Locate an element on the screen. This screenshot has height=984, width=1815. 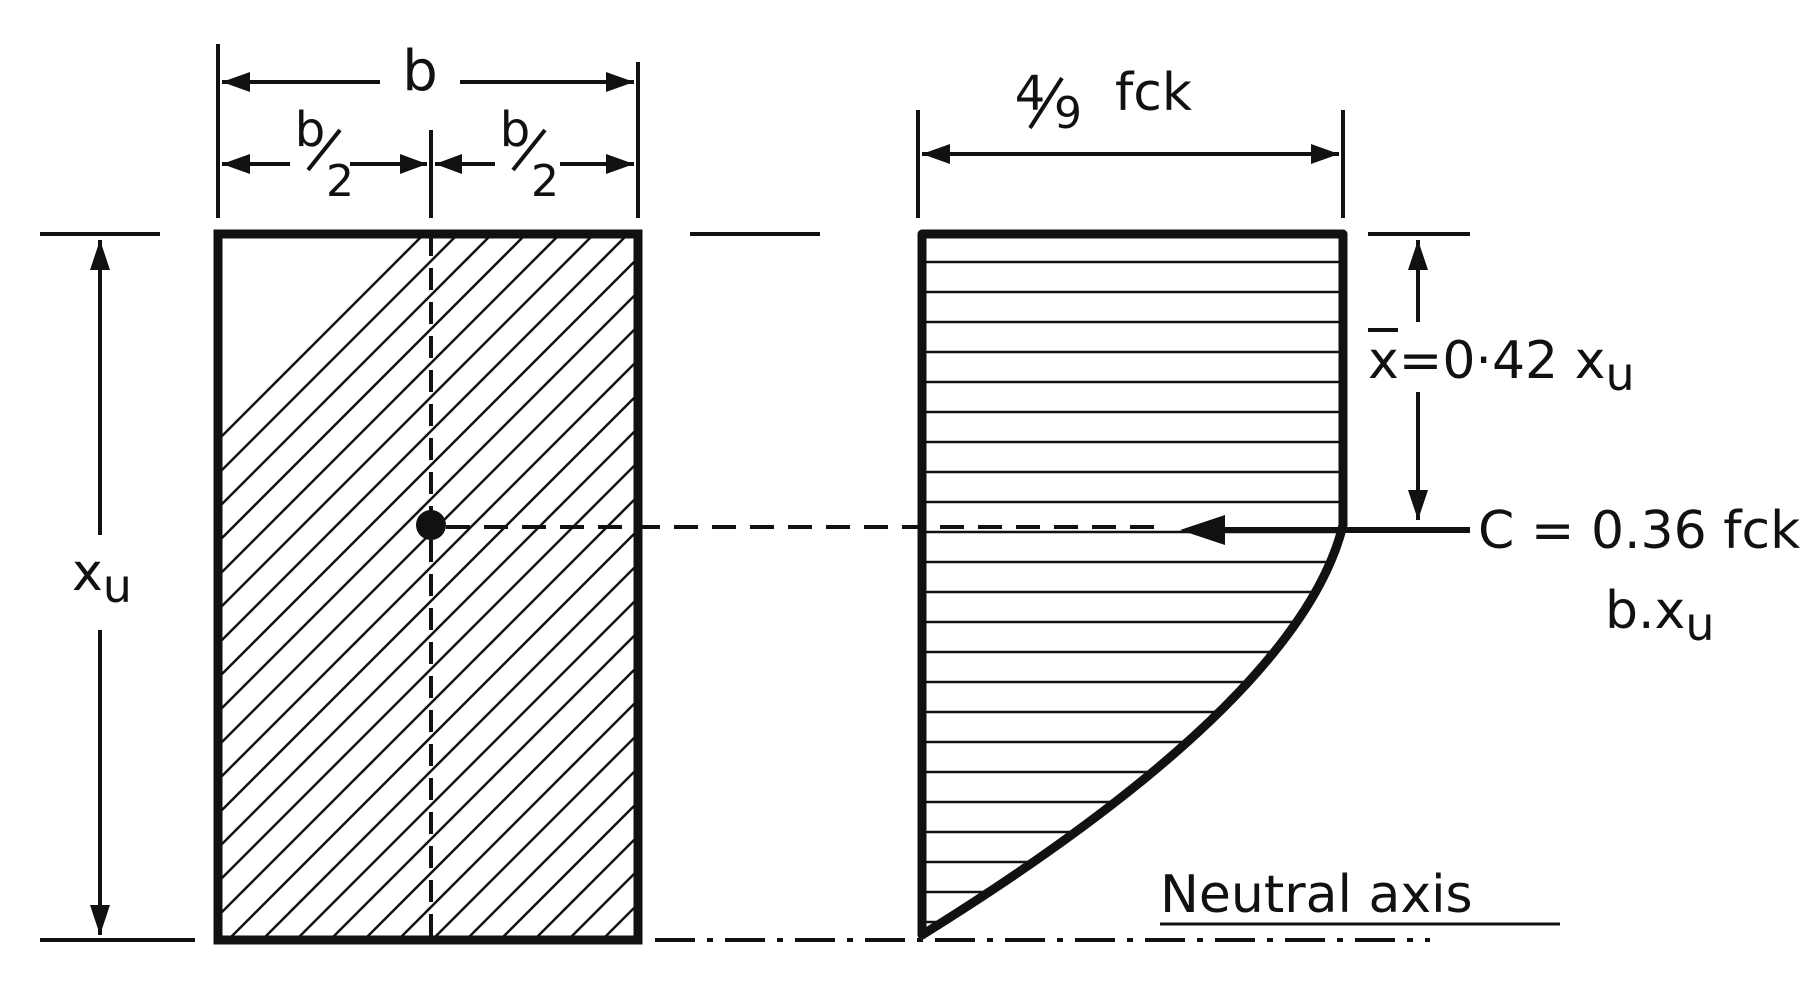
centroid-point is located at coordinates (431, 525).